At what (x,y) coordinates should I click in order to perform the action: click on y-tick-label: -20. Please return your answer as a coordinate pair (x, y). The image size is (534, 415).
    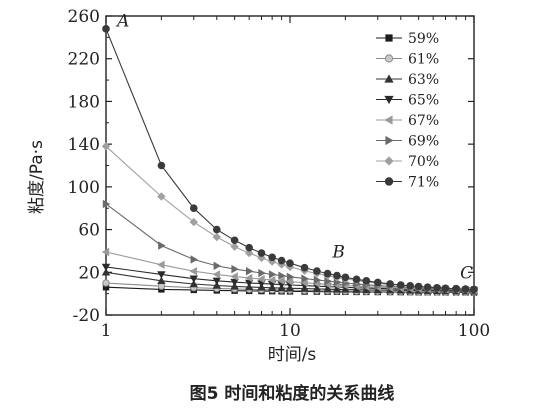
    Looking at the image, I should click on (86, 316).